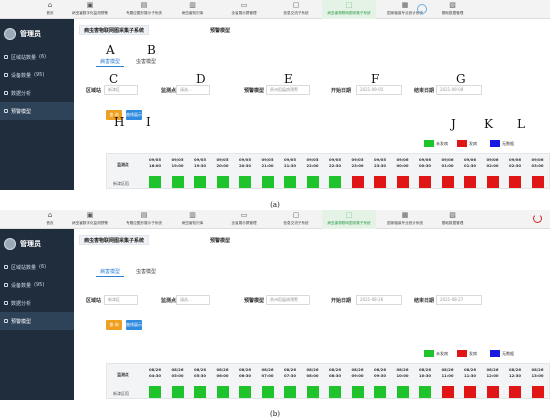  I want to click on time-clock: 01:30, so click(470, 165).